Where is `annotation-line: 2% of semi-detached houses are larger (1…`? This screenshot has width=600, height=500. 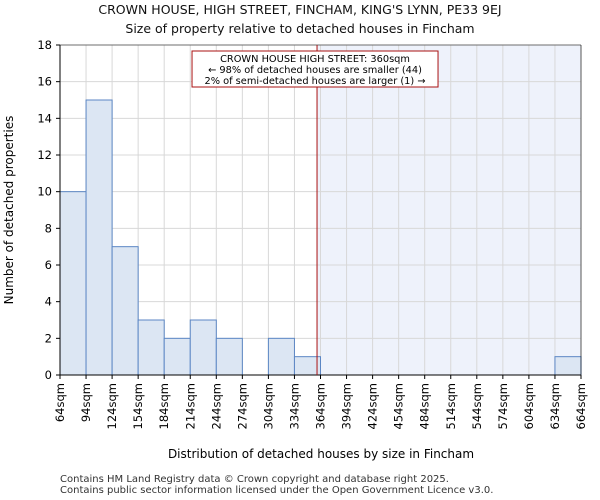
annotation-line: 2% of semi-detached houses are larger (1… is located at coordinates (314, 81).